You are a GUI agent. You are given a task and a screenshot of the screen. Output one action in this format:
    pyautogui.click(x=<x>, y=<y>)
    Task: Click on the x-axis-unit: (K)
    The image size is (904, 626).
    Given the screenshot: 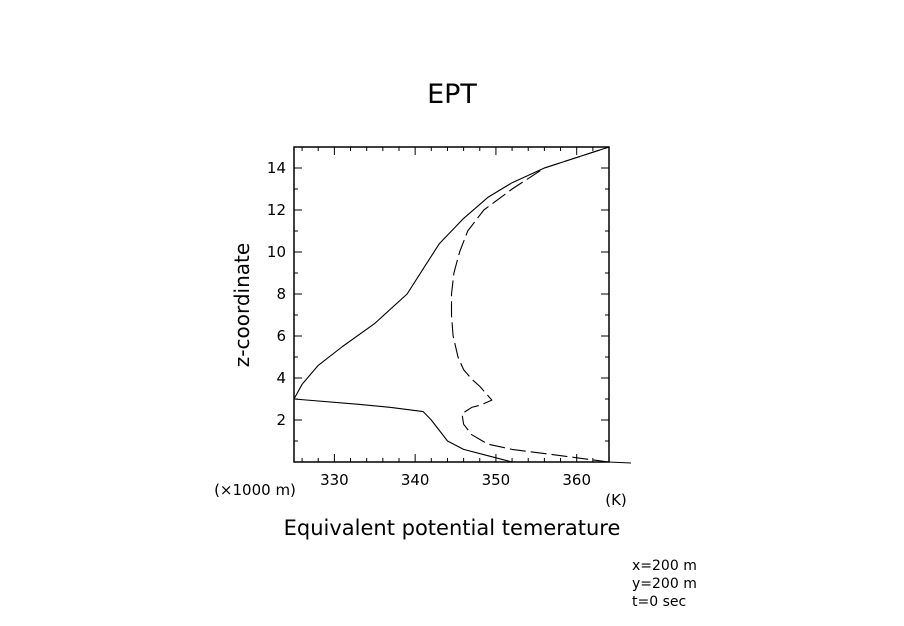 What is the action you would take?
    pyautogui.click(x=616, y=500)
    